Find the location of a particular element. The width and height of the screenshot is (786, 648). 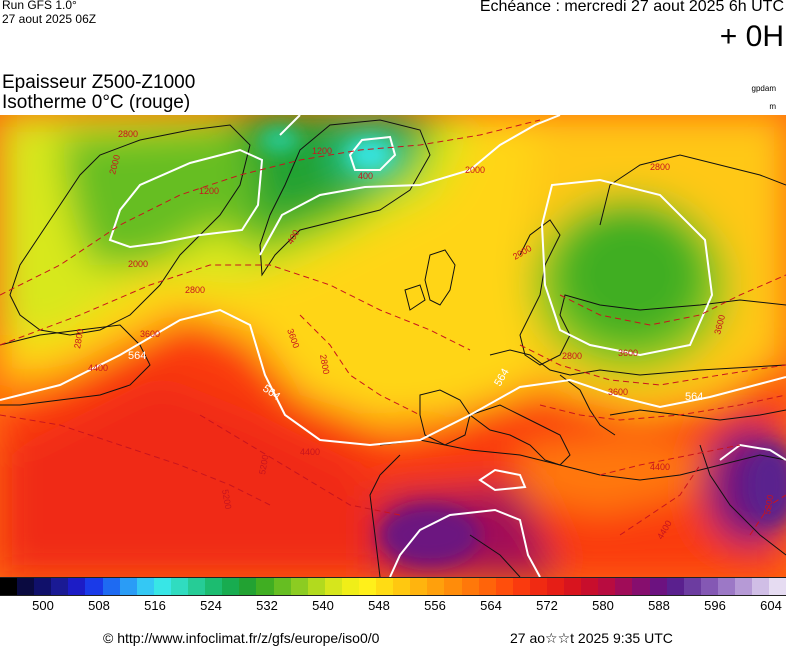

color-scale-bar is located at coordinates (393, 586).